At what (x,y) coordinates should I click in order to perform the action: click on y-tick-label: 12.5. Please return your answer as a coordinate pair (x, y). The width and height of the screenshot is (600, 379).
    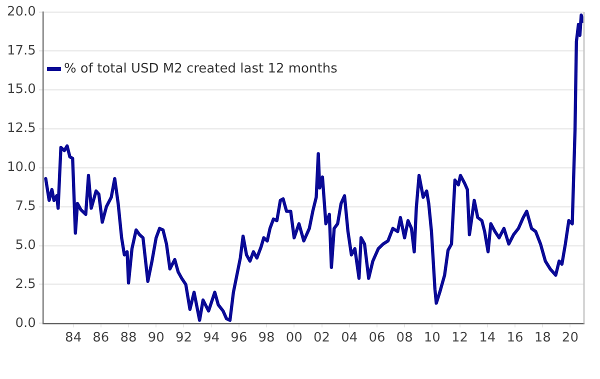
    Looking at the image, I should click on (21, 128).